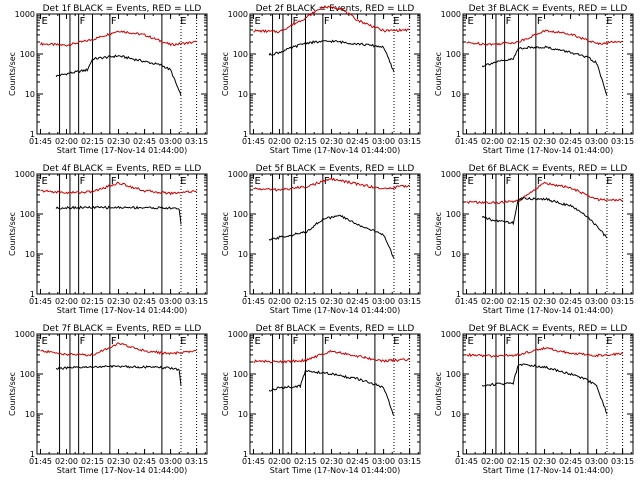 This screenshot has width=640, height=480. Describe the element at coordinates (335, 9) in the screenshot. I see `chart-title: Det 2f BLACK = Events, RED = LLD` at that location.